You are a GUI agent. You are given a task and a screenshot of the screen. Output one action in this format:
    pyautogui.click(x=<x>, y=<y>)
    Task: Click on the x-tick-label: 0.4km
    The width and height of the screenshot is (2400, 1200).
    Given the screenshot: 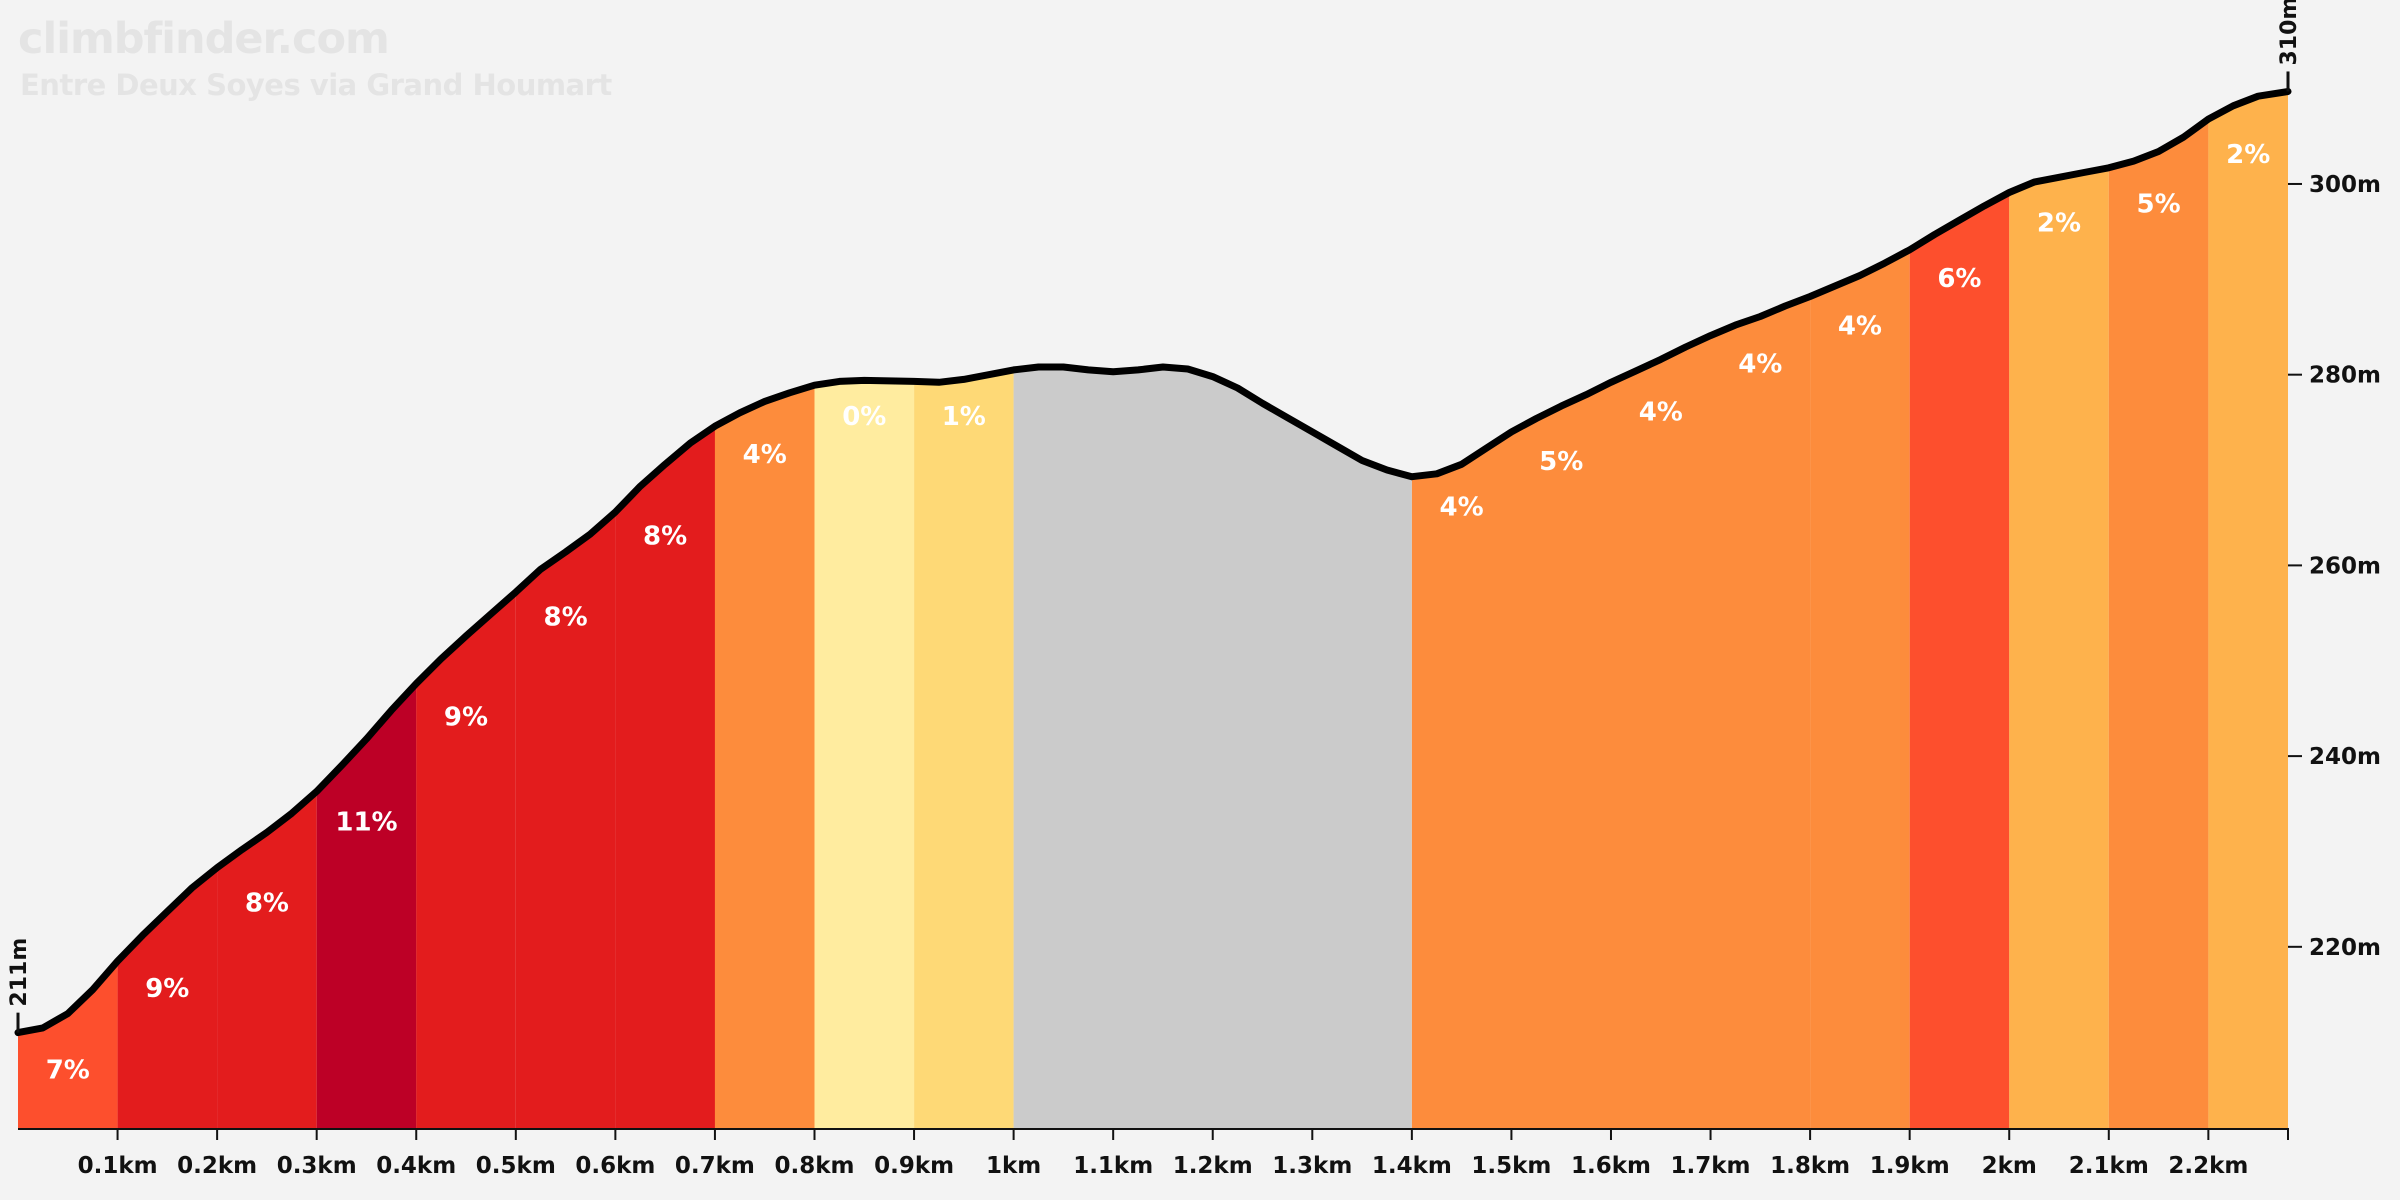 What is the action you would take?
    pyautogui.click(x=416, y=1166)
    